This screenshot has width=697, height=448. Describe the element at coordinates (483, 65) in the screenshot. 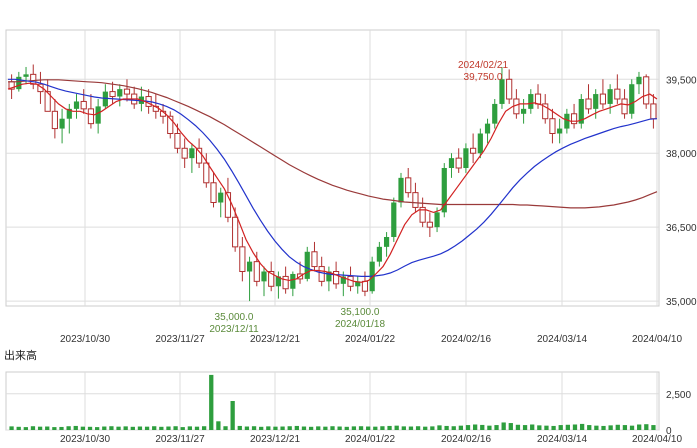

I see `high-date-label: 2024/02/21` at that location.